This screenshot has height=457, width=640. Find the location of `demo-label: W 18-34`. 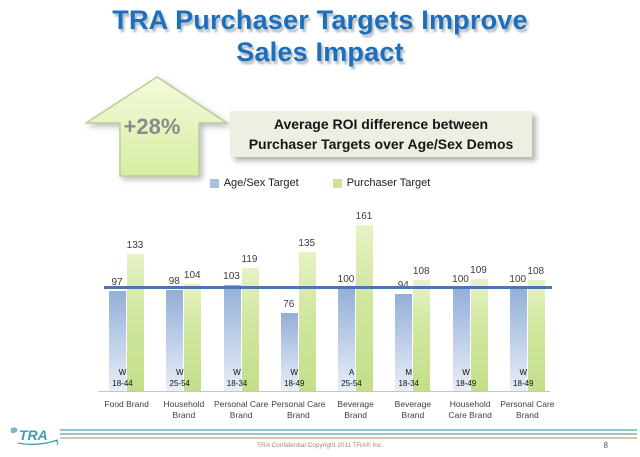

demo-label: W 18-34 is located at coordinates (237, 377).